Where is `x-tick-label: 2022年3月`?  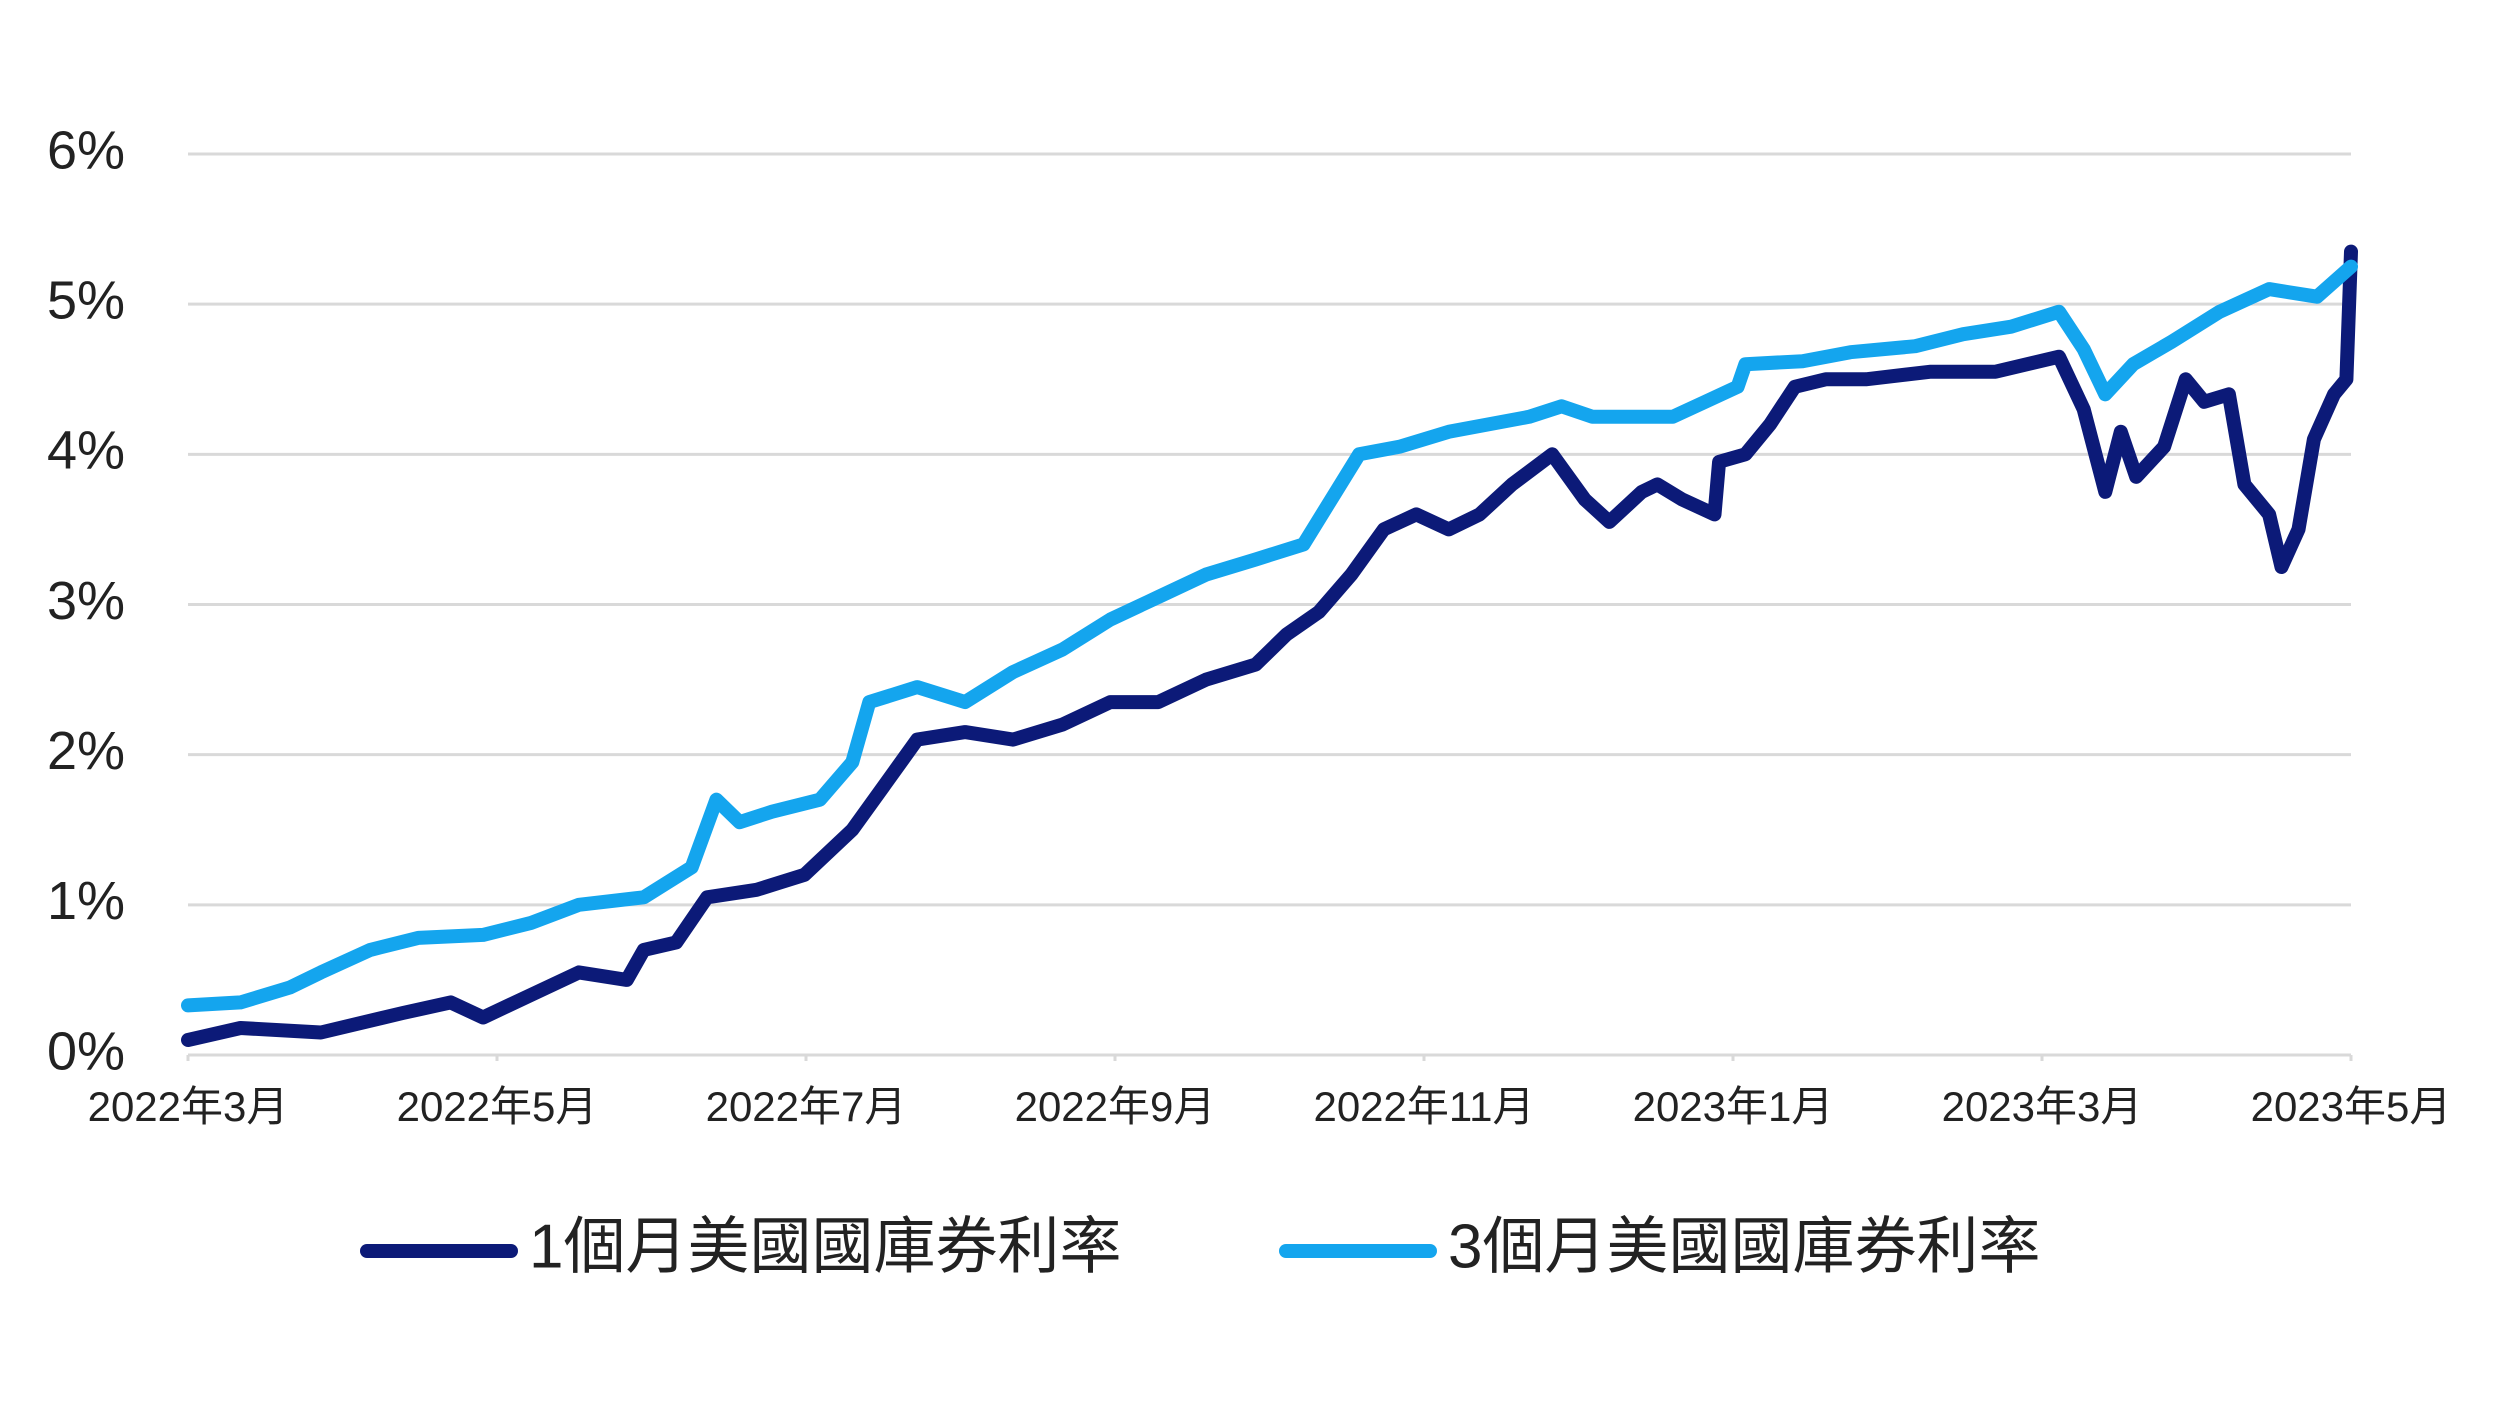
x-tick-label: 2022年3月 is located at coordinates (188, 1106).